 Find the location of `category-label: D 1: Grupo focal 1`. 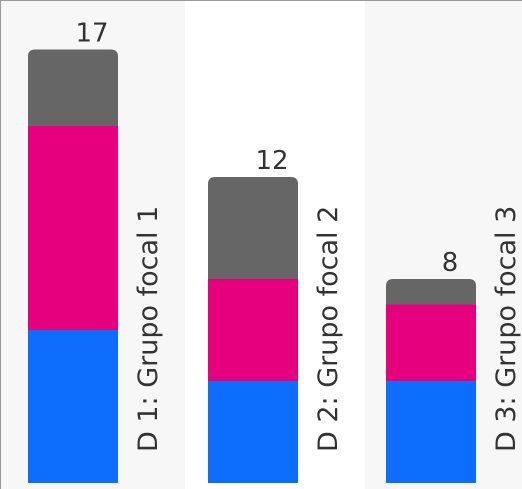

category-label: D 1: Grupo focal 1 is located at coordinates (148, 329).